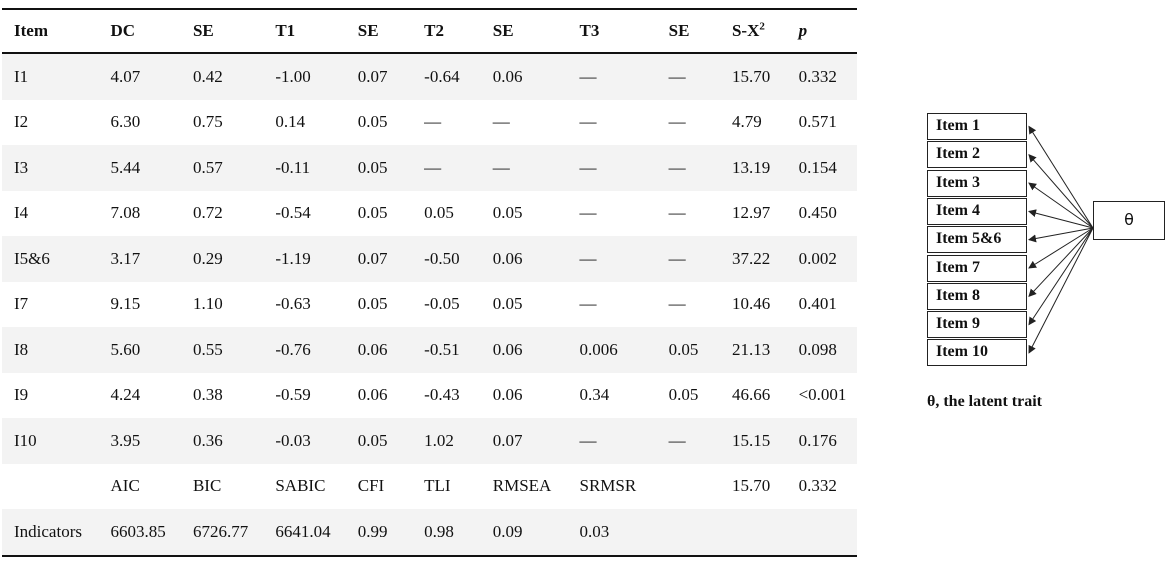 Image resolution: width=1170 pixels, height=576 pixels. Describe the element at coordinates (446, 76) in the screenshot. I see `table-cell: -0.64` at that location.